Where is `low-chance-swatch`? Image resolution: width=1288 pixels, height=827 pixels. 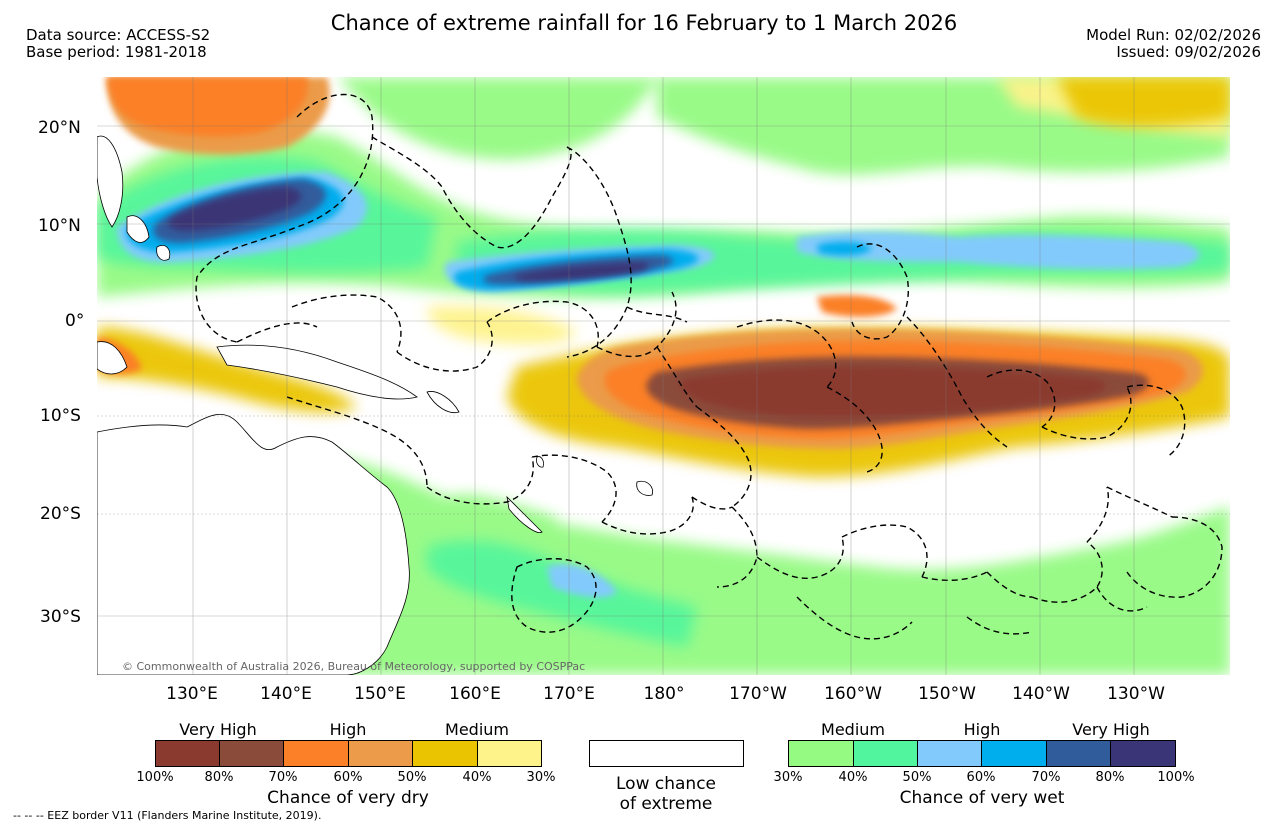
low-chance-swatch is located at coordinates (666, 753).